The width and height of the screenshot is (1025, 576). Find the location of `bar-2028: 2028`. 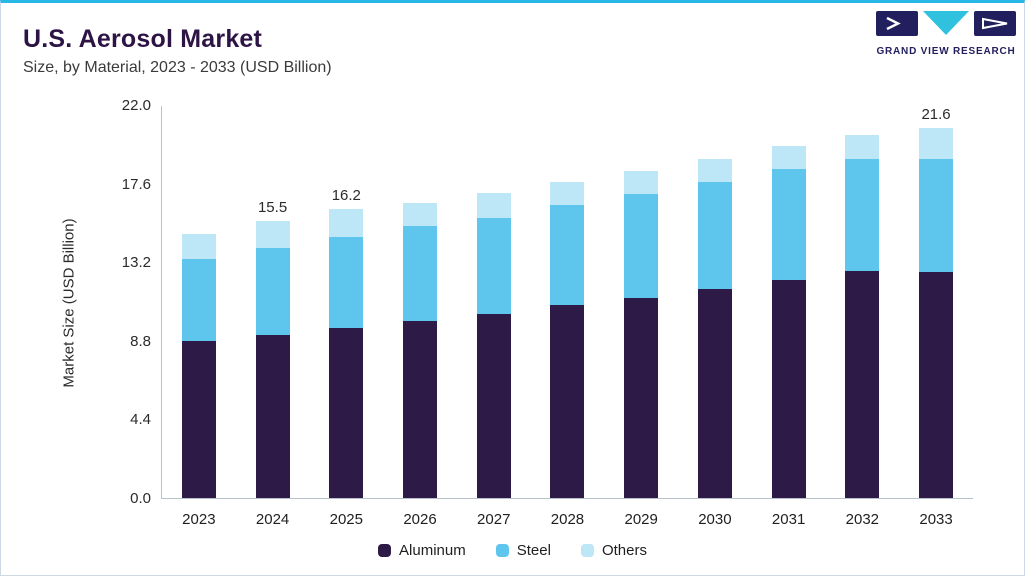

bar-2028: 2028 is located at coordinates (567, 317).